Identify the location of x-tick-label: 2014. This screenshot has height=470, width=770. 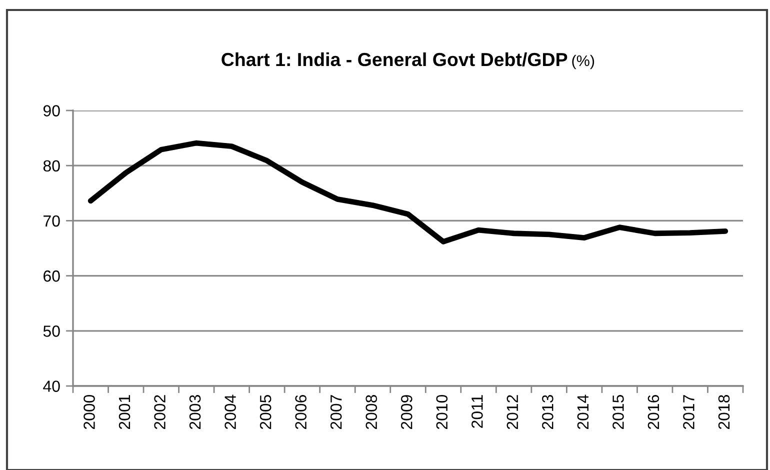
(583, 412).